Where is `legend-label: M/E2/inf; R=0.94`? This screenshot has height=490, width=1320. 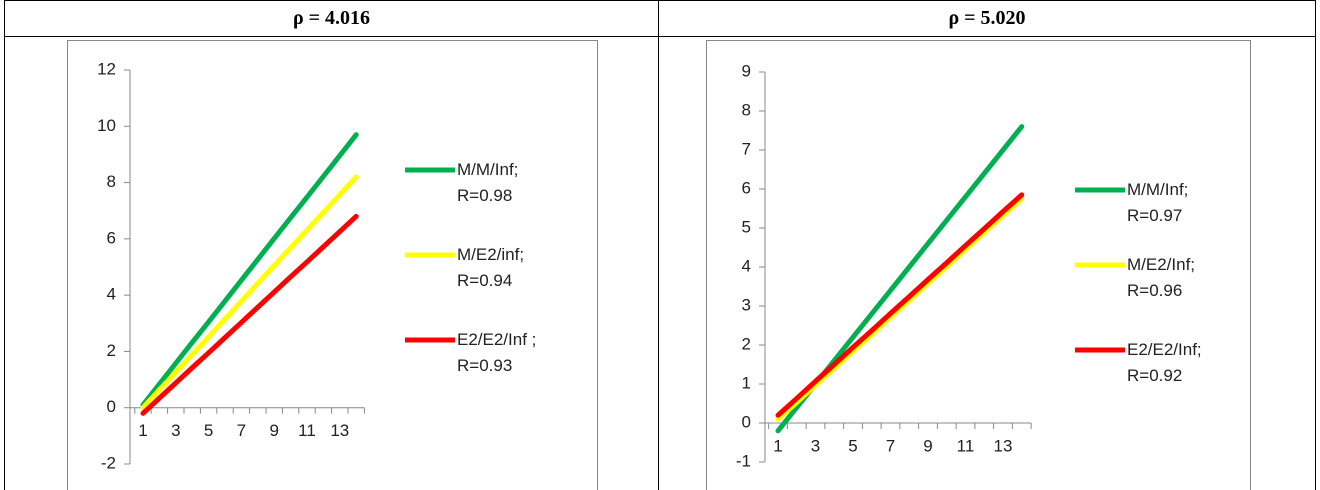 legend-label: M/E2/inf; R=0.94 is located at coordinates (491, 267).